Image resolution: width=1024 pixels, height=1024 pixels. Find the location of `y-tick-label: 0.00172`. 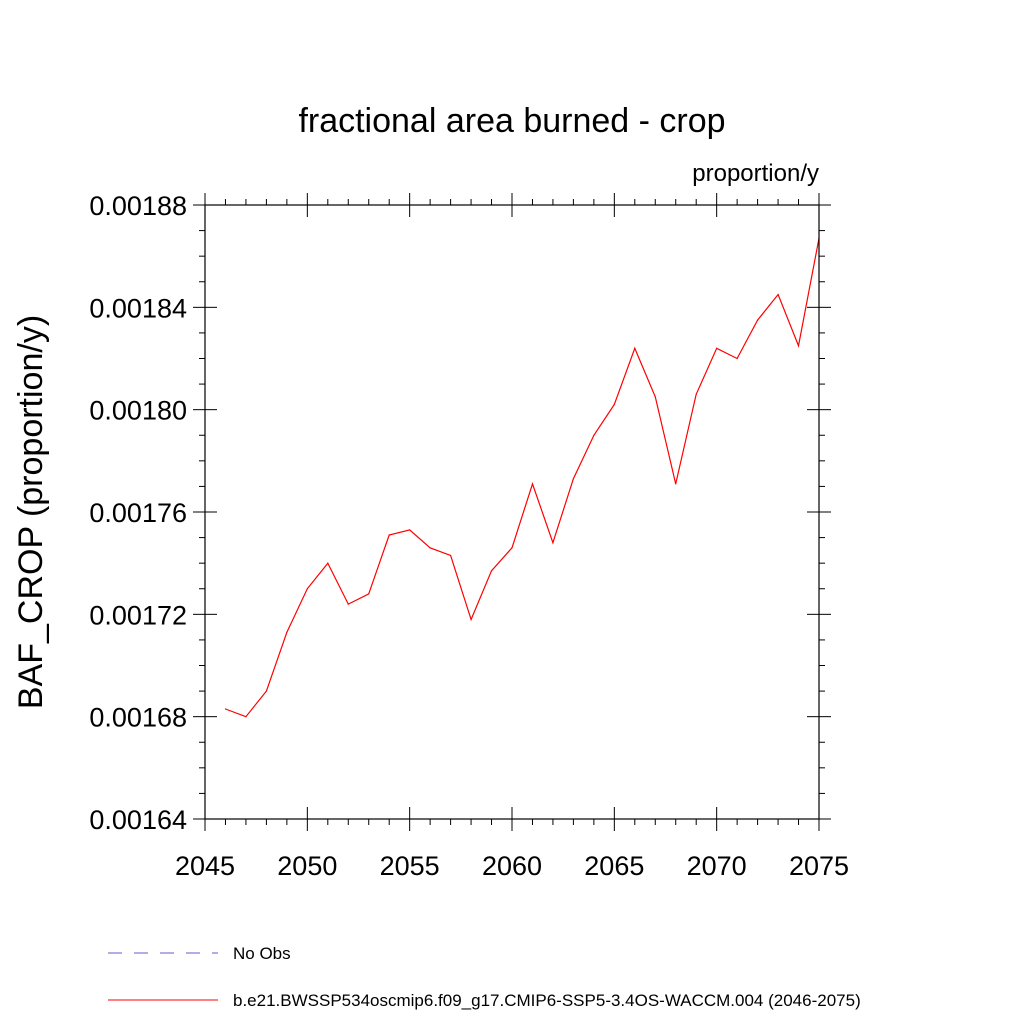

y-tick-label: 0.00172 is located at coordinates (138, 615).